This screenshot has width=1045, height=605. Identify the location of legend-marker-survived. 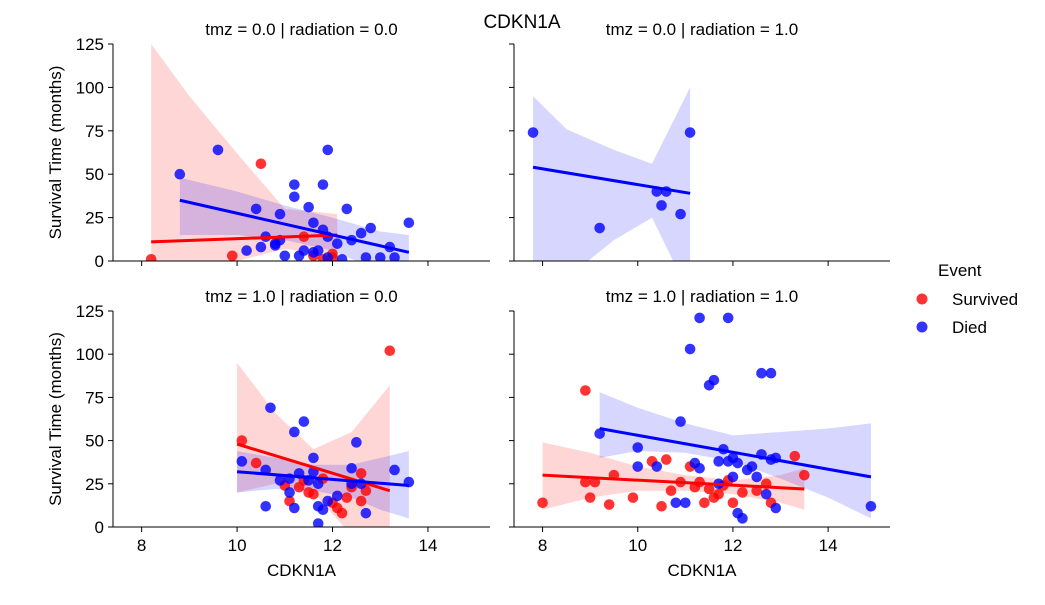
(922, 299).